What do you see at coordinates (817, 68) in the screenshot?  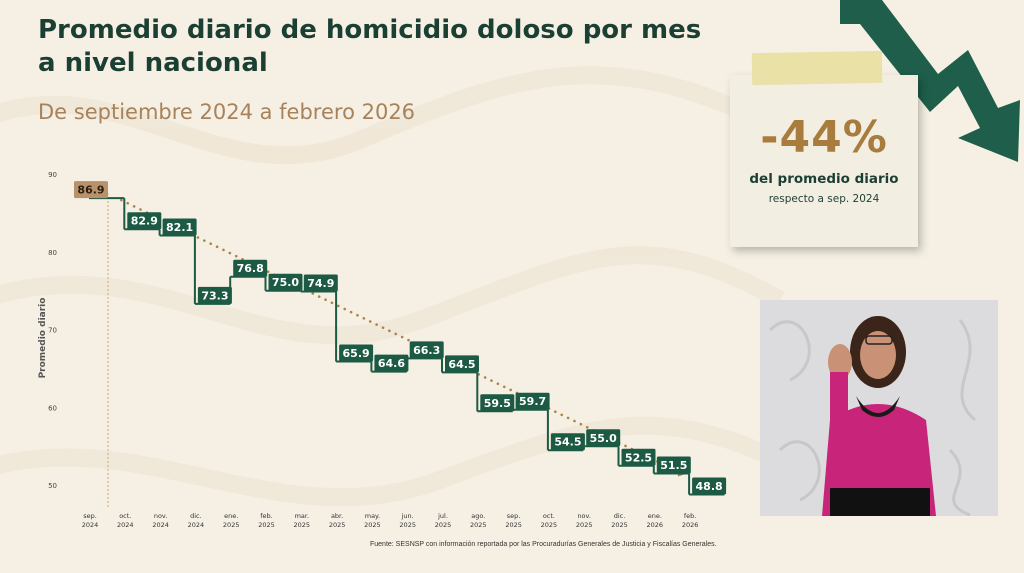 I see `tape-decoration` at bounding box center [817, 68].